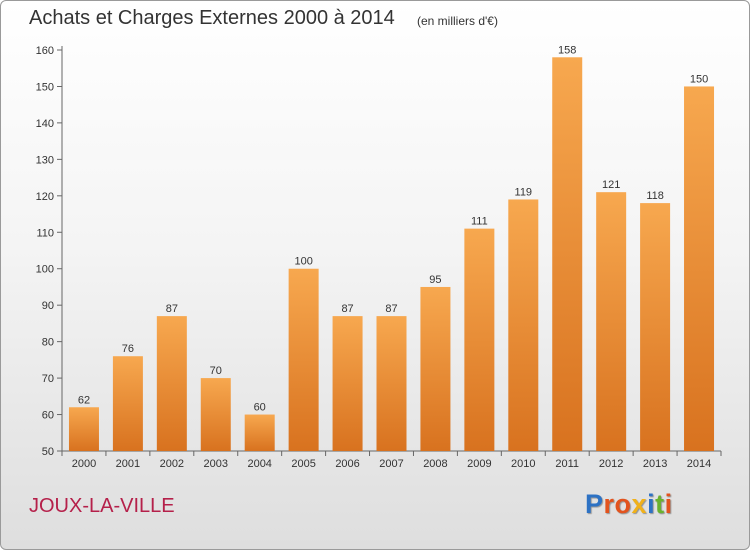  What do you see at coordinates (215, 414) in the screenshot?
I see `bar-2003` at bounding box center [215, 414].